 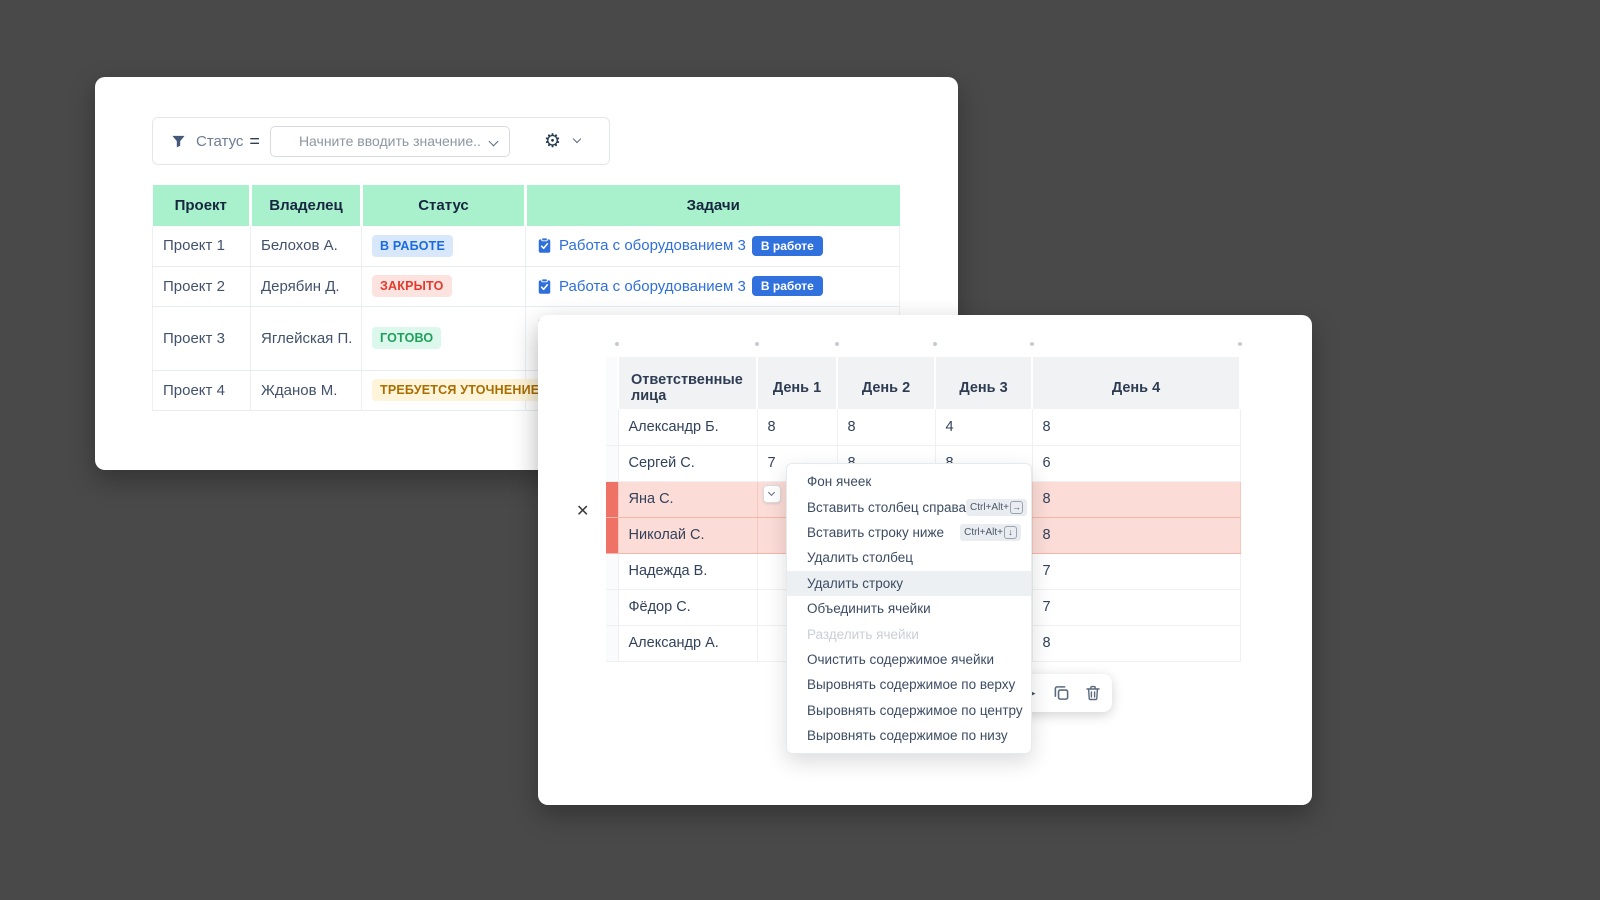 What do you see at coordinates (194, 390) in the screenshot?
I see `project-name: Проект 4` at bounding box center [194, 390].